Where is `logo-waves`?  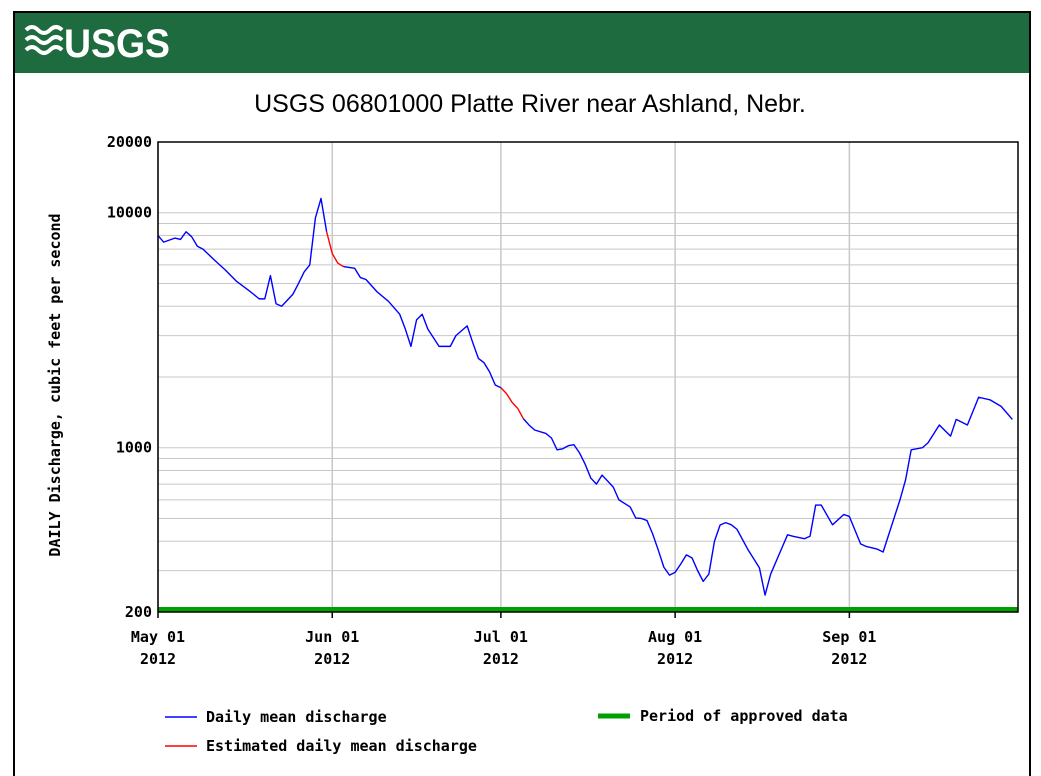
logo-waves is located at coordinates (44, 40).